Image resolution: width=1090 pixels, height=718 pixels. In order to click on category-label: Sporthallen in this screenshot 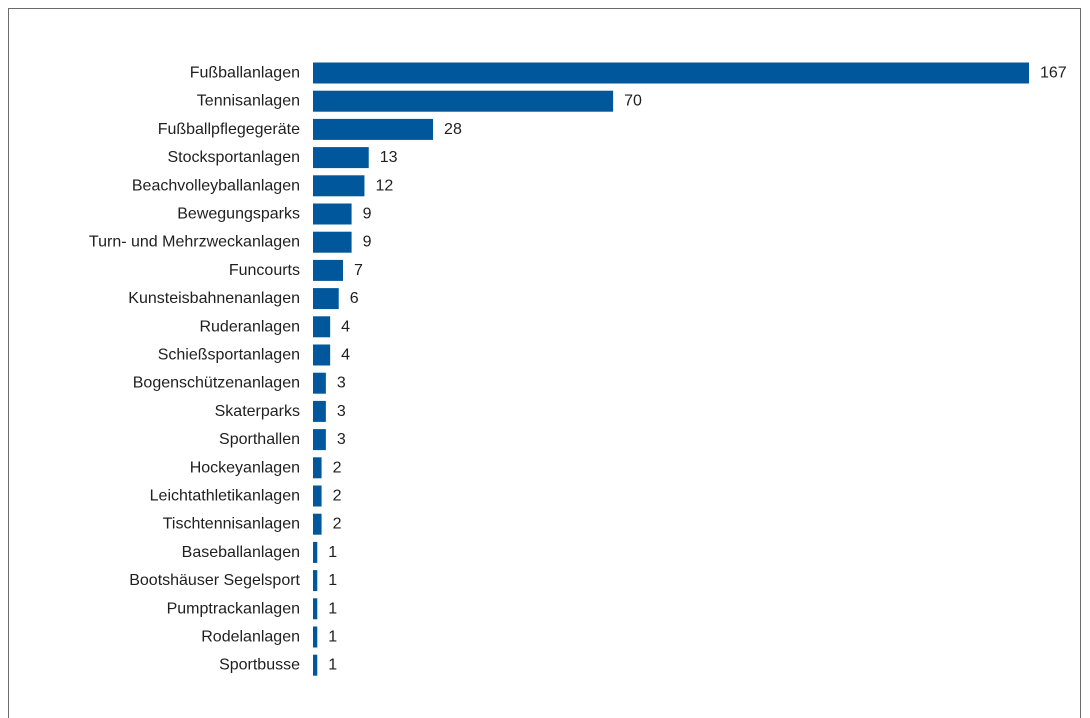, I will do `click(259, 439)`.